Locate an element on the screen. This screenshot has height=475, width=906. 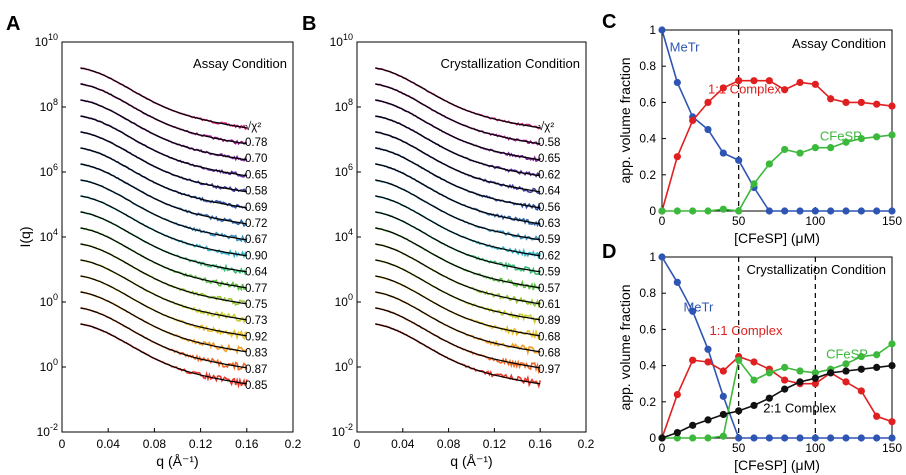
chi-value: 0.65 is located at coordinates (549, 159).